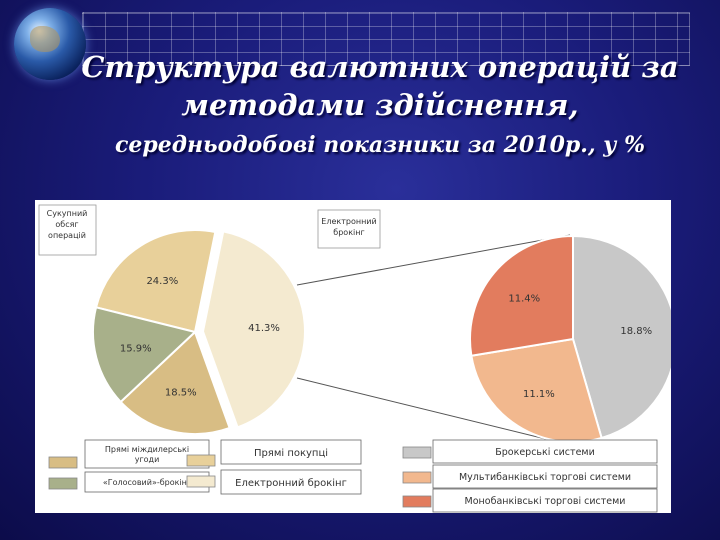  I want to click on legend-label: Монобанківські торгові системи, so click(545, 501).